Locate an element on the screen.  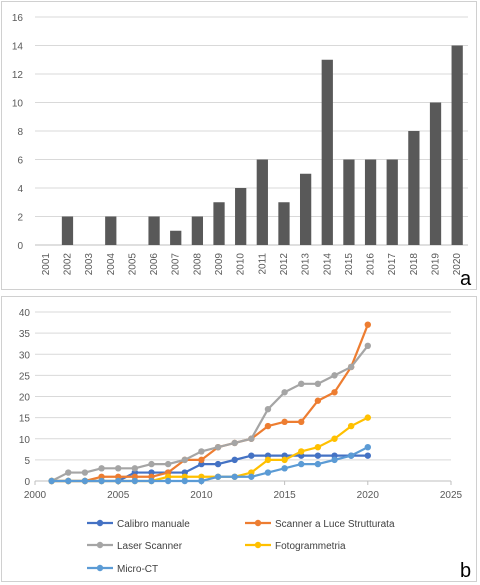
panel-letter-a: a is located at coordinates (466, 279).